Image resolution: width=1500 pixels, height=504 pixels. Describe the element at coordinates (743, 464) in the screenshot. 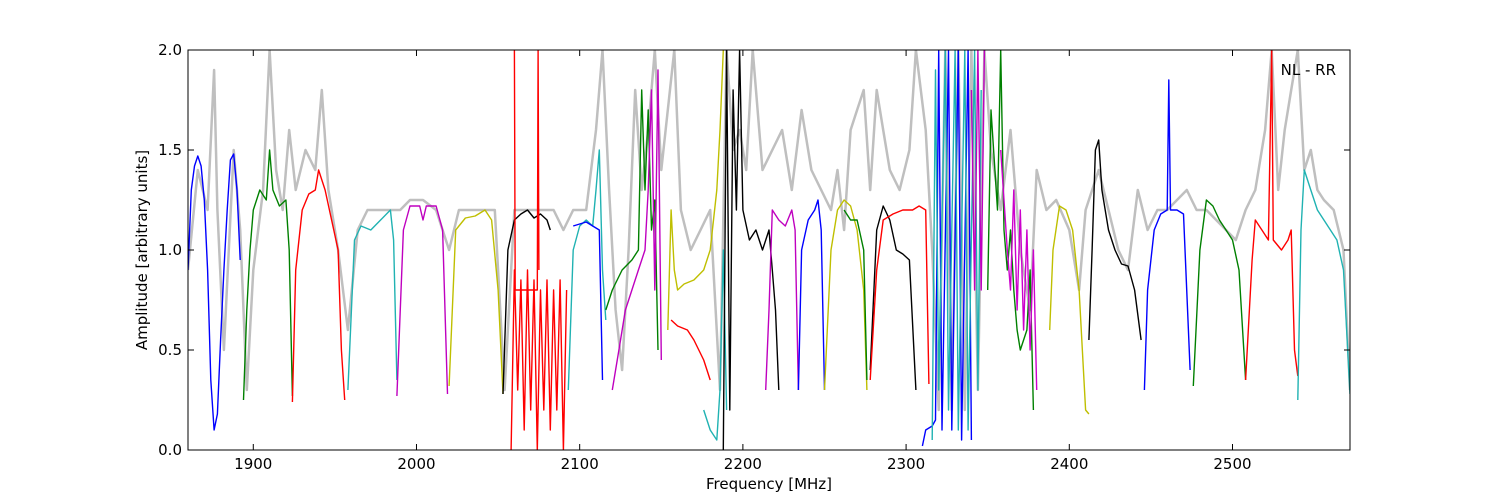

I see `x-tick-label: 2200` at that location.